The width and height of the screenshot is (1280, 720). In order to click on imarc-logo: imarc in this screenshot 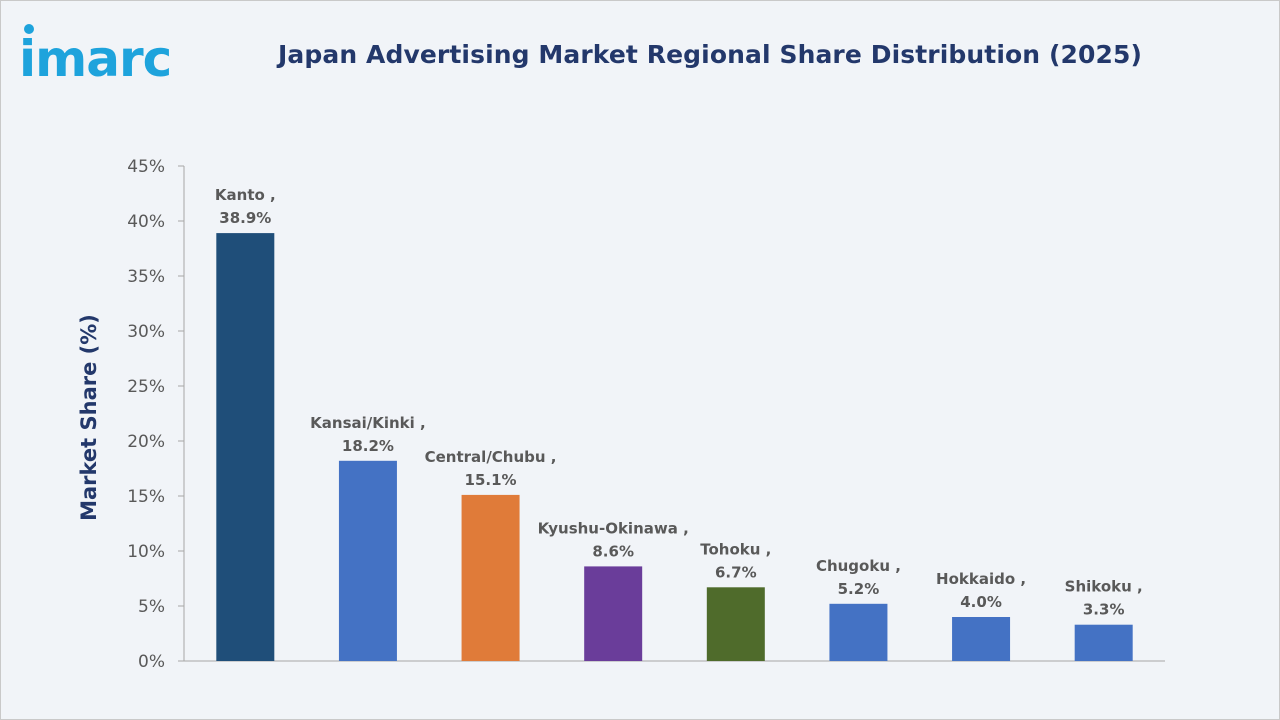, I will do `click(96, 53)`.